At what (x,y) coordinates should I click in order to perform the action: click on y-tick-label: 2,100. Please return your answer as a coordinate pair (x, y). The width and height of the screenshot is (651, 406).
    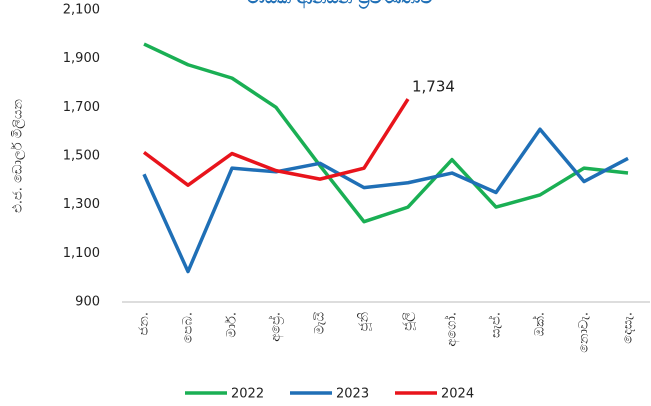
    Looking at the image, I should click on (81, 10).